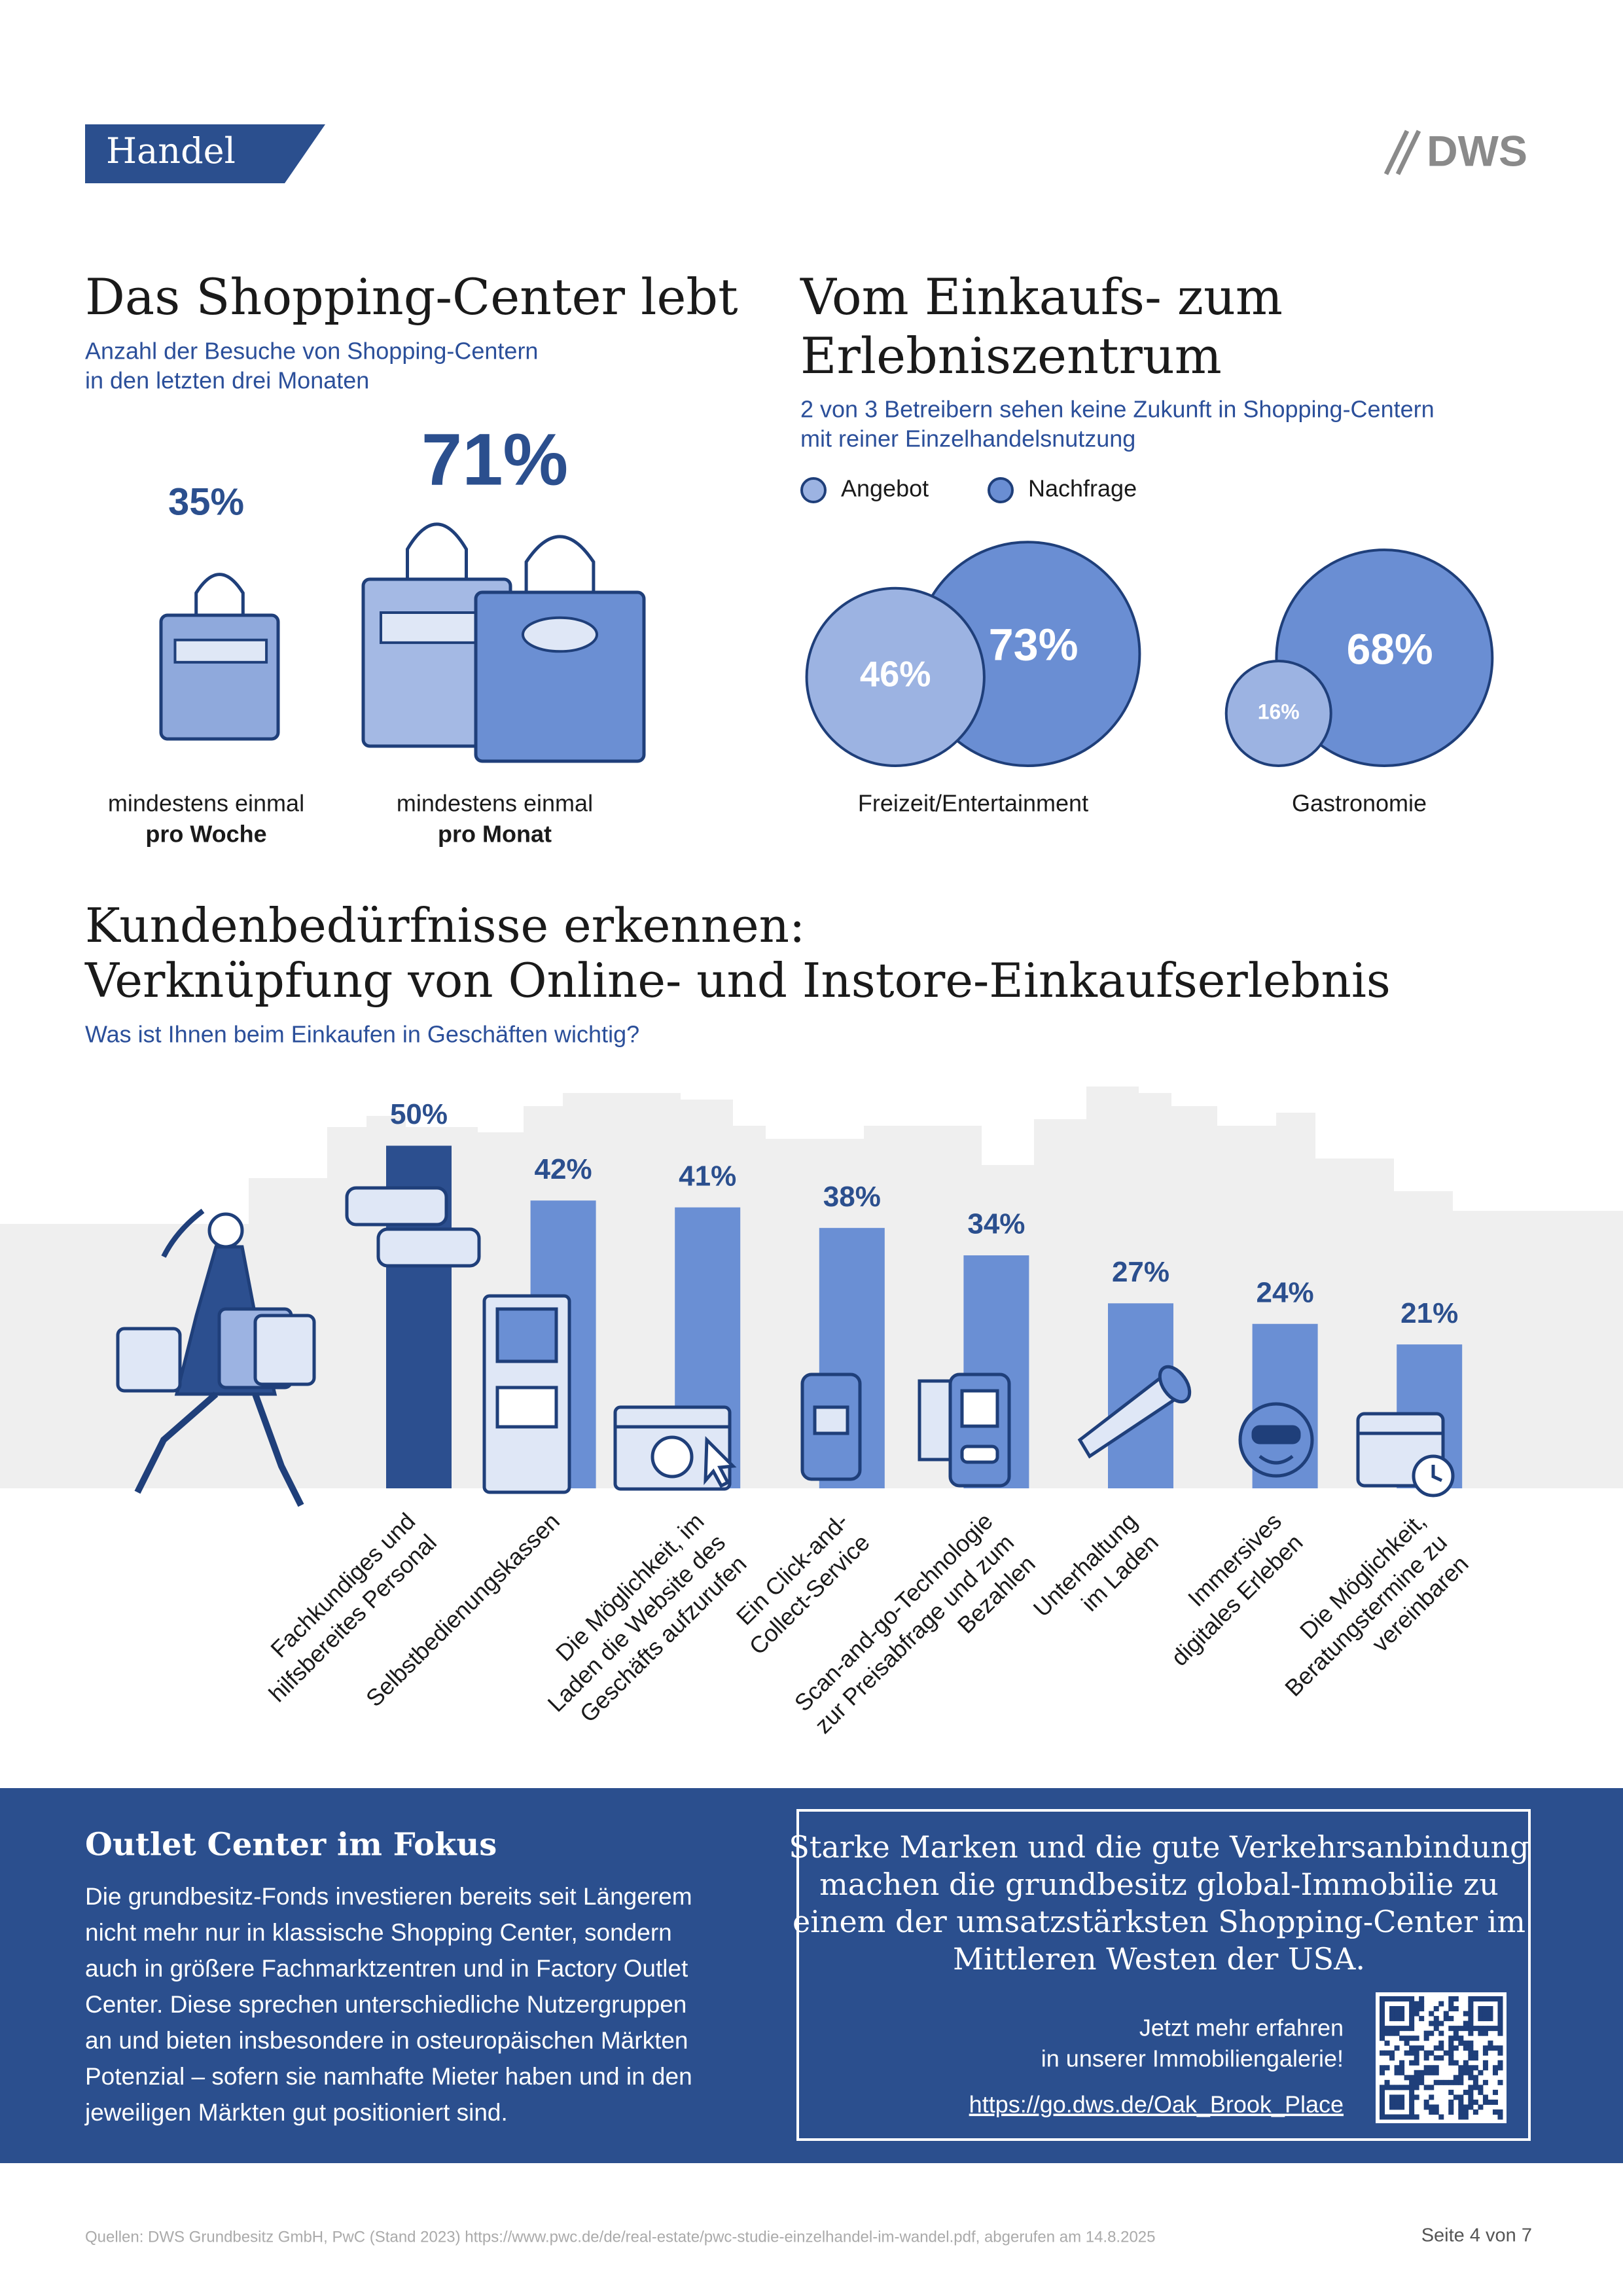 Image resolution: width=1623 pixels, height=2296 pixels. Describe the element at coordinates (1156, 2104) in the screenshot. I see `link: https://go.dws.de/Oak_Brook_Place` at that location.